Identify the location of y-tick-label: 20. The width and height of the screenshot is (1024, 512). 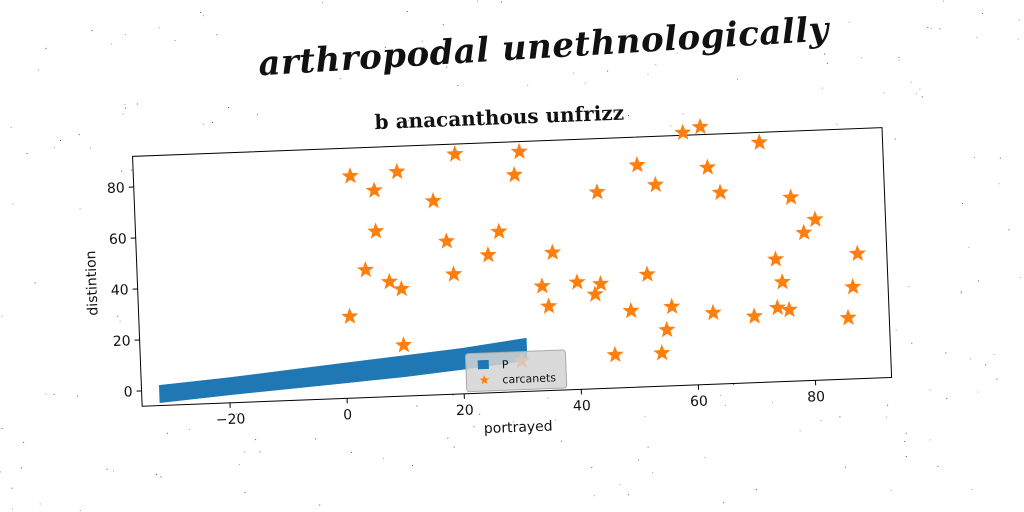
(122, 341).